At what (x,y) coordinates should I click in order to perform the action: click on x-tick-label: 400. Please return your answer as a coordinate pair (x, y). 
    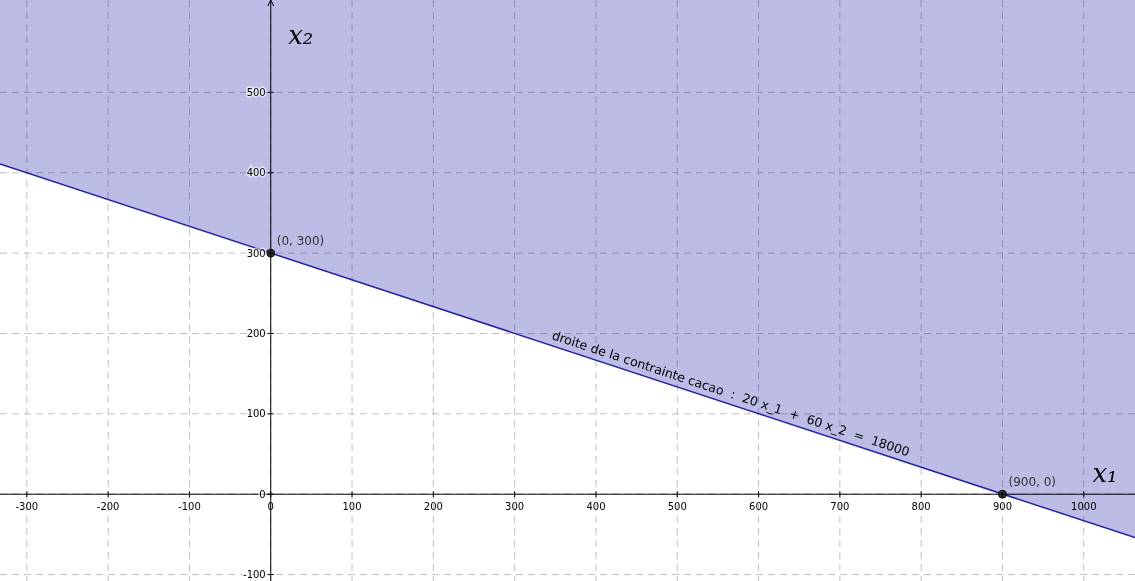
    Looking at the image, I should click on (596, 507).